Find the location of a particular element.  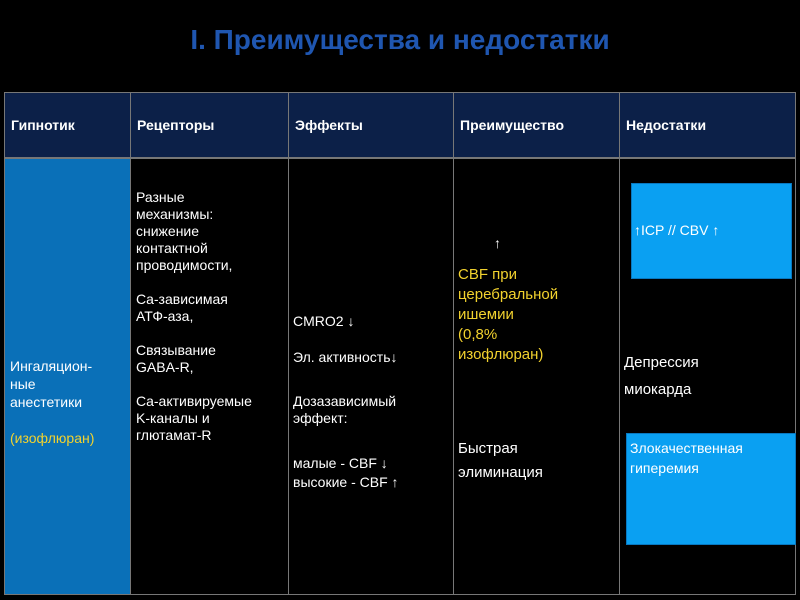

cell-hypnotic: Ингаляцион- ные анестетики (изофлюран) is located at coordinates (67, 376).